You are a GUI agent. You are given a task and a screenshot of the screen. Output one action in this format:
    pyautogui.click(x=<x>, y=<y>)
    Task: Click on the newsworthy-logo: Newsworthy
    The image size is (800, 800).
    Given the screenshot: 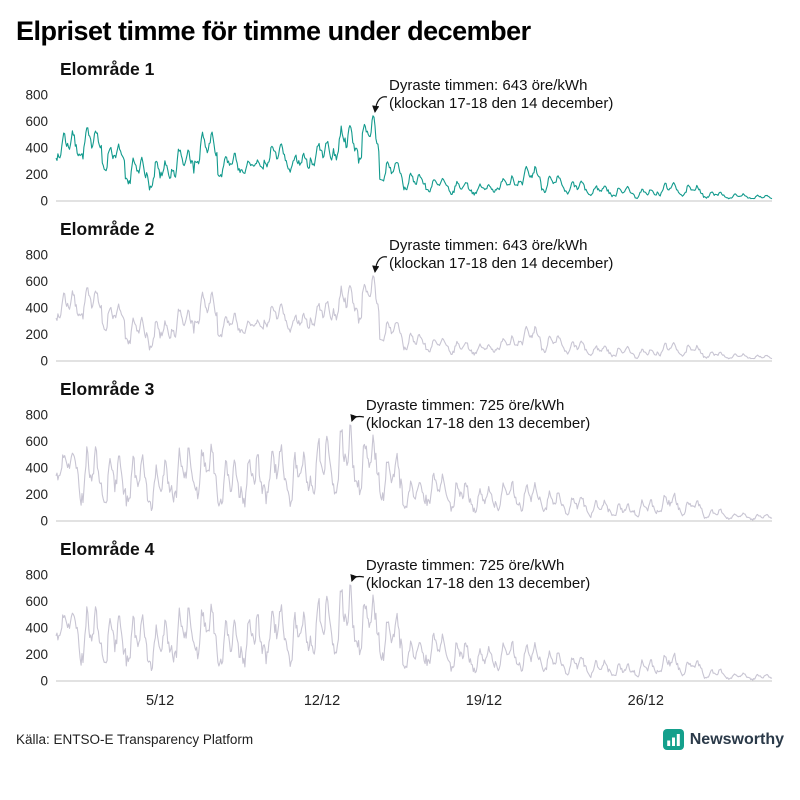 What is the action you would take?
    pyautogui.click(x=723, y=739)
    